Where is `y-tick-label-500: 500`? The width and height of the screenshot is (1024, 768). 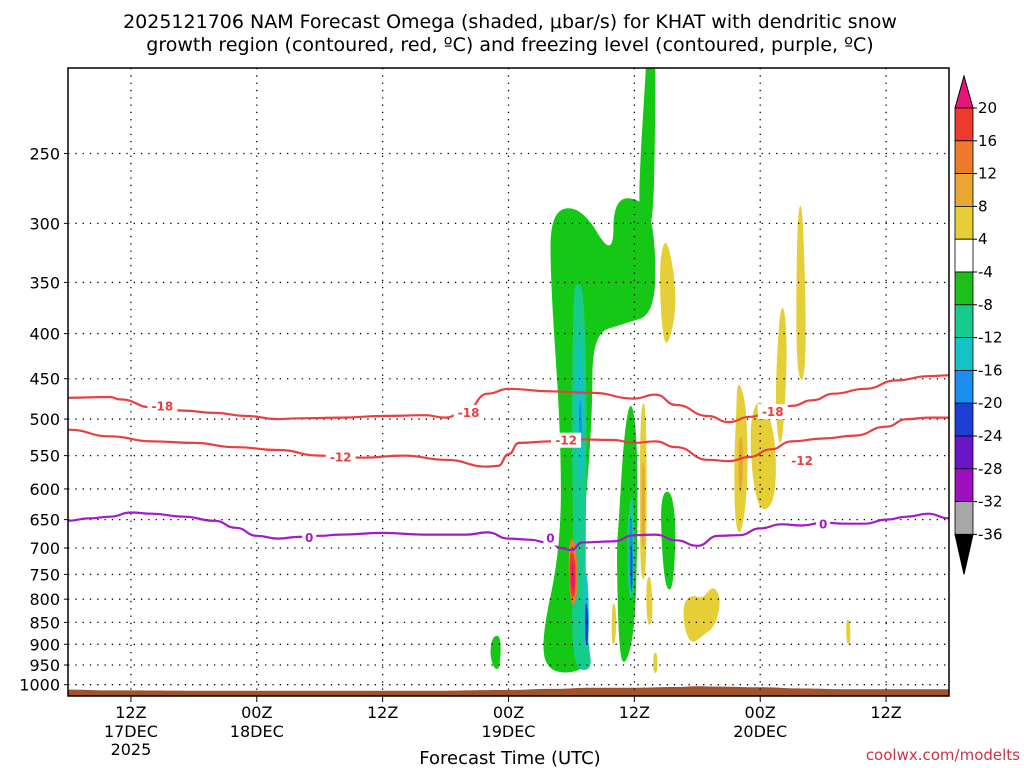 y-tick-label-500: 500 is located at coordinates (44, 419).